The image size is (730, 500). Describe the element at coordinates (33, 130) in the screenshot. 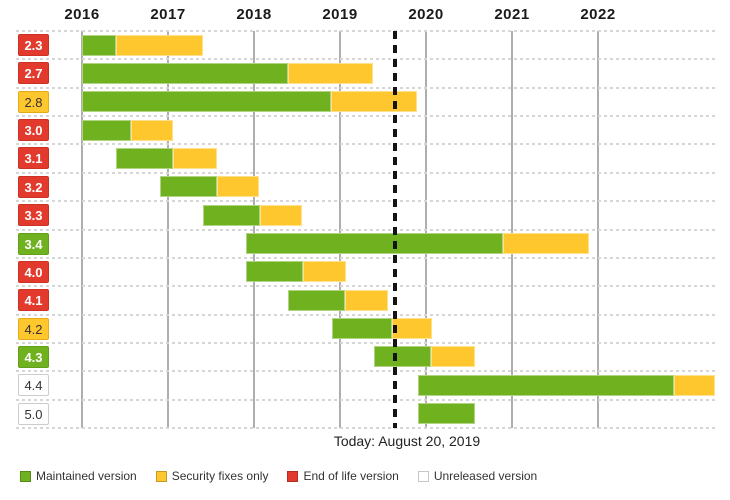

I see `version-badge: 3.0` at that location.